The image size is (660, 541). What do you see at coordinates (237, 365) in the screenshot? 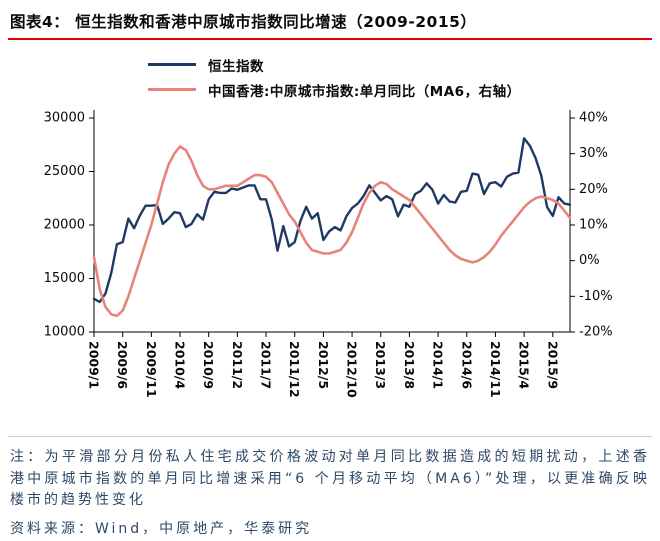
I see `x-tick-label: 2011/2` at bounding box center [237, 365].